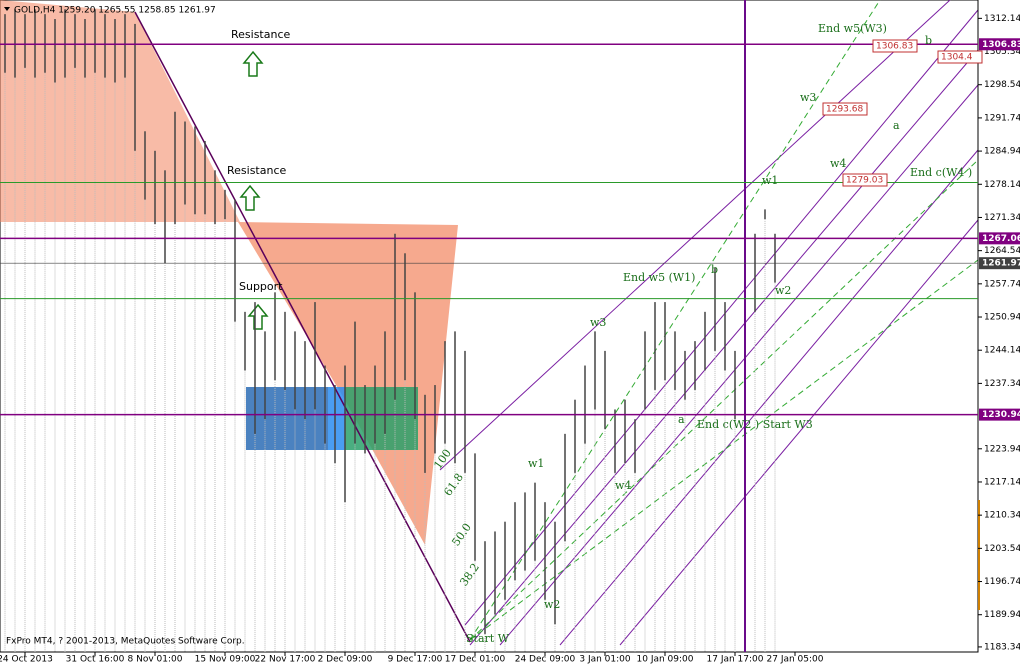 This screenshot has width=1020, height=667. Describe the element at coordinates (605, 660) in the screenshot. I see `x-tick-label: 3 Jan 01:00` at that location.